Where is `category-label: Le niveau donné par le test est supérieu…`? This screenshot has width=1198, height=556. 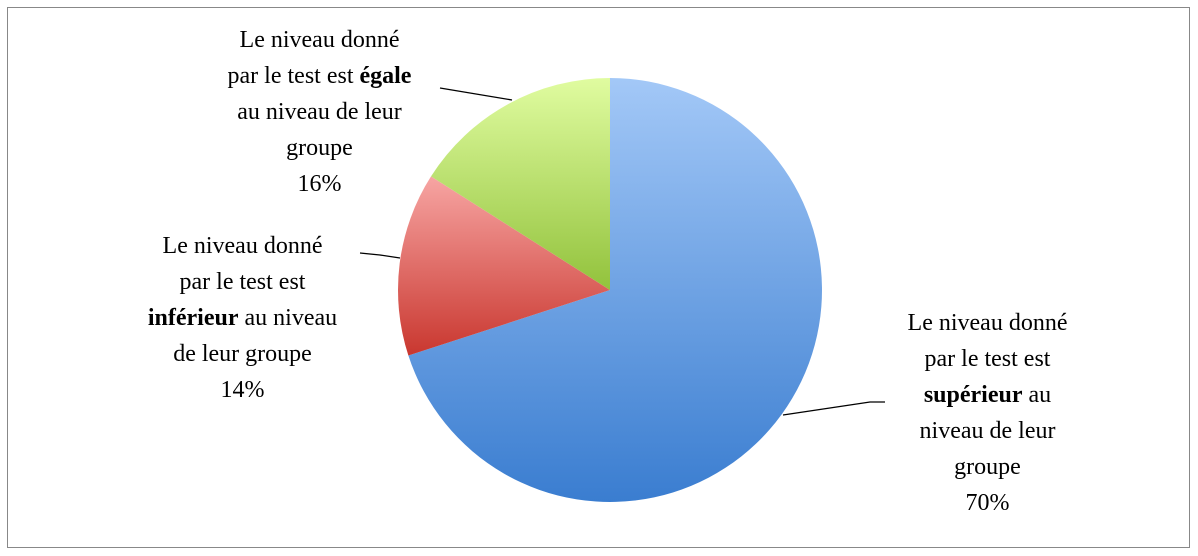
category-label: Le niveau donné par le test est supérieu… is located at coordinates (987, 395).